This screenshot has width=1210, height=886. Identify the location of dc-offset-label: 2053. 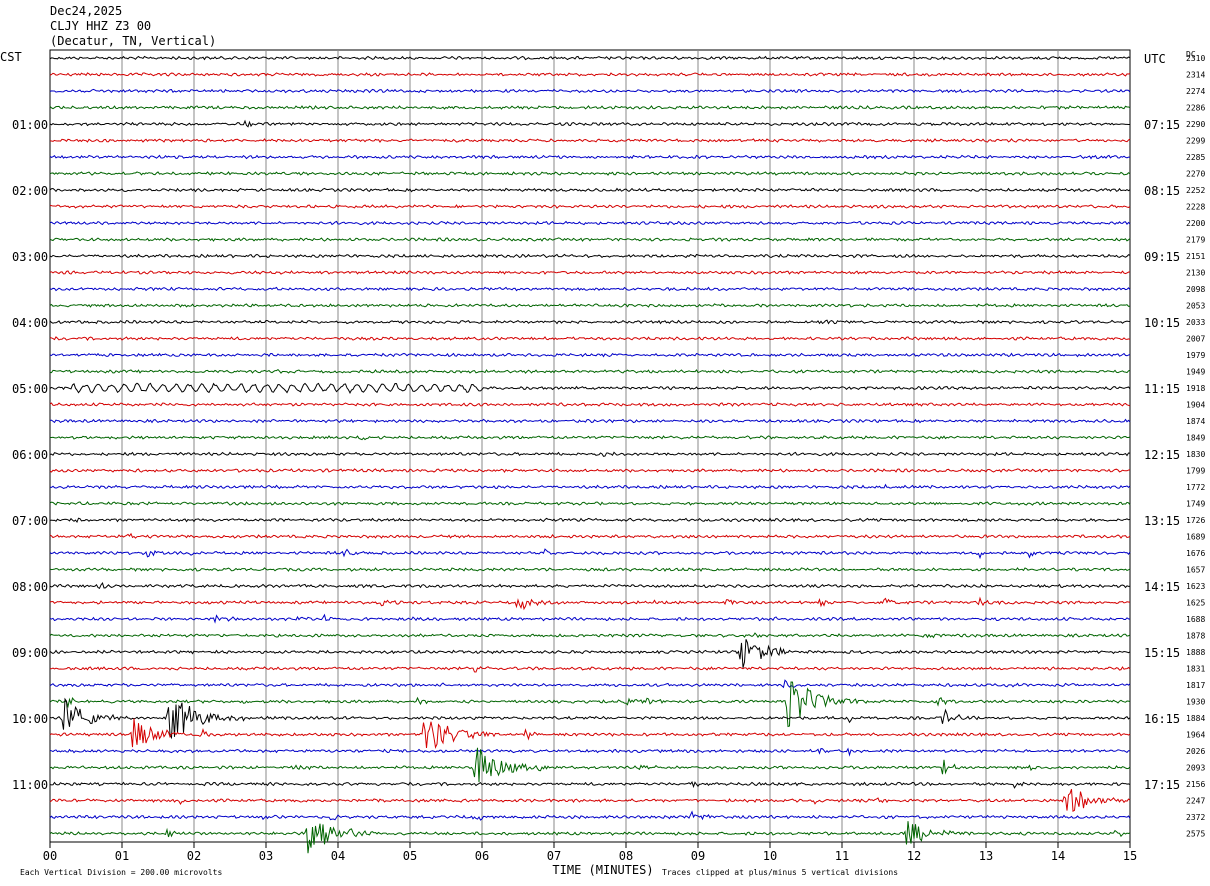
(1195, 306).